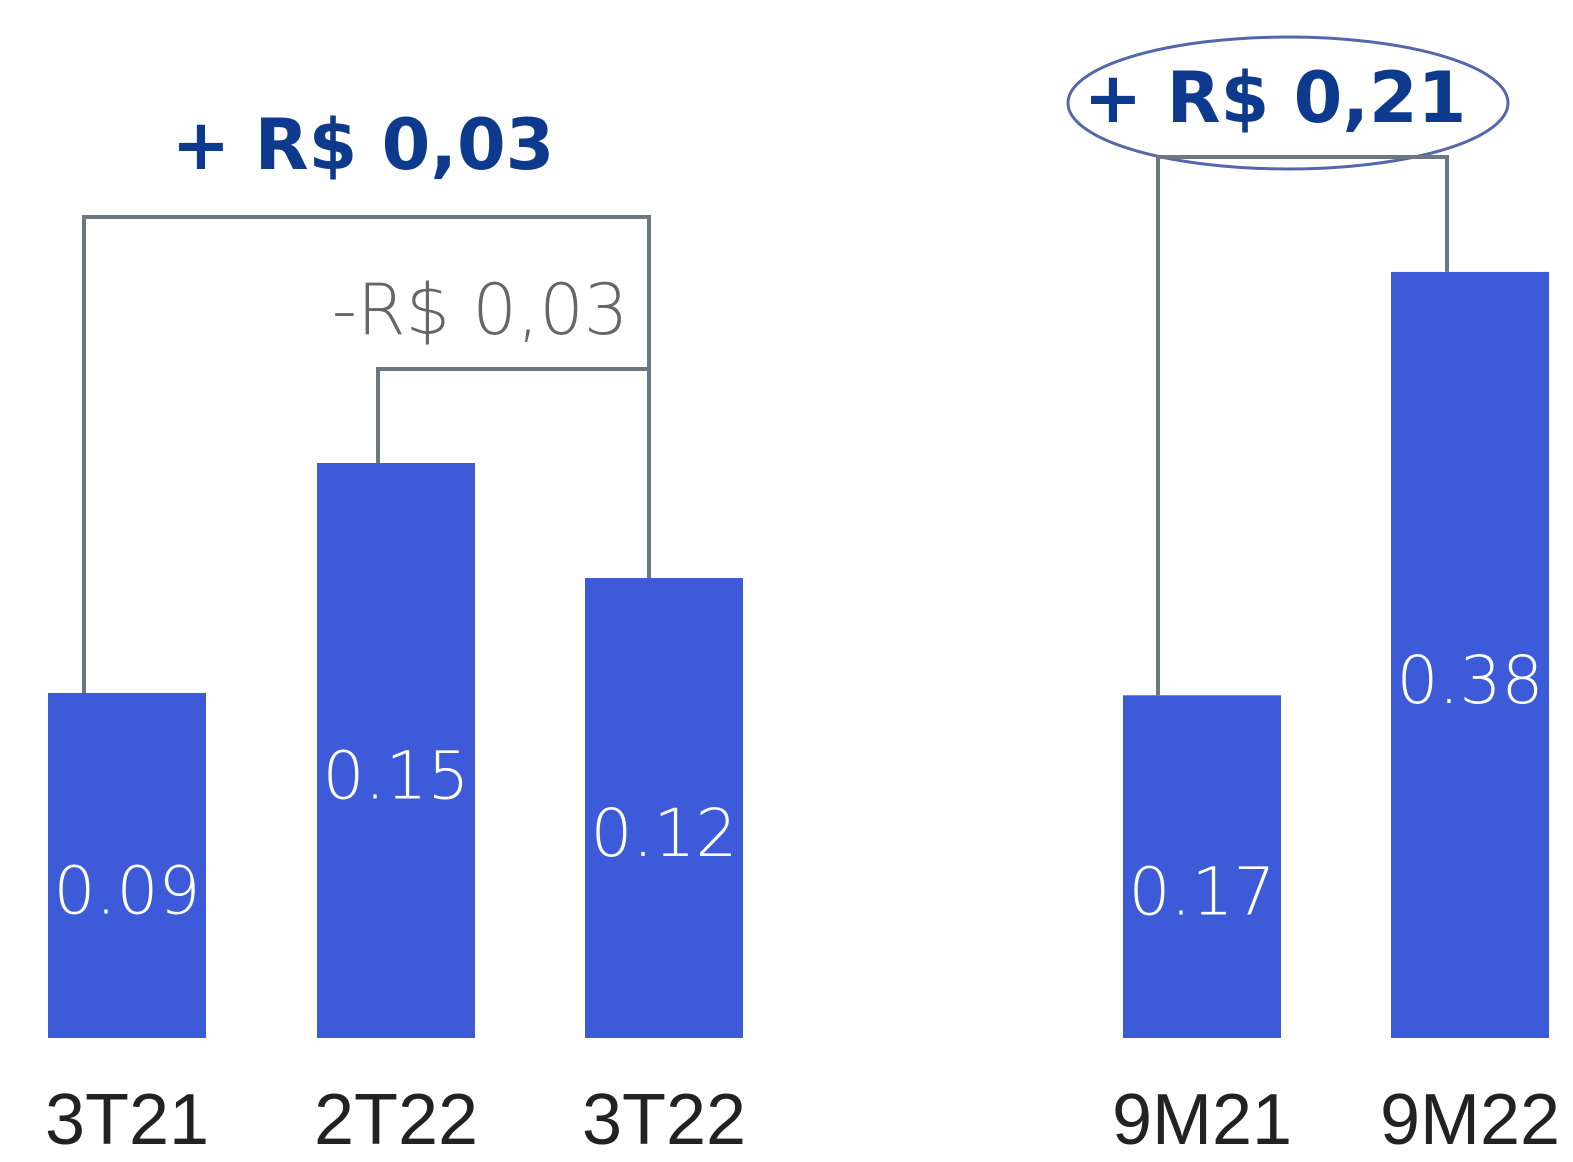 The image size is (1573, 1162). I want to click on annotation: + R$ 0,03, so click(363, 145).